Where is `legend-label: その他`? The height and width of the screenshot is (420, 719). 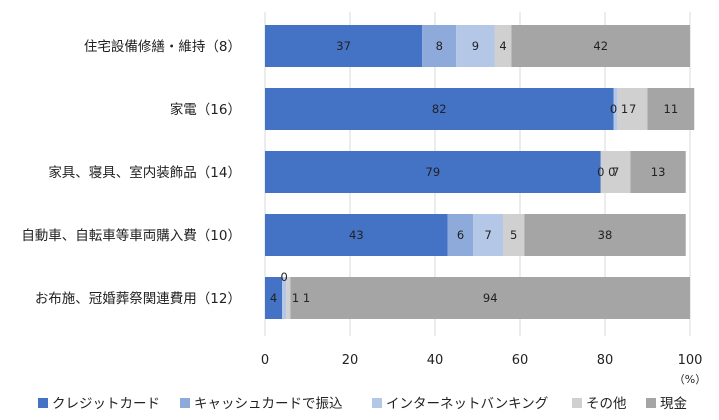
legend-label: その他 is located at coordinates (606, 404).